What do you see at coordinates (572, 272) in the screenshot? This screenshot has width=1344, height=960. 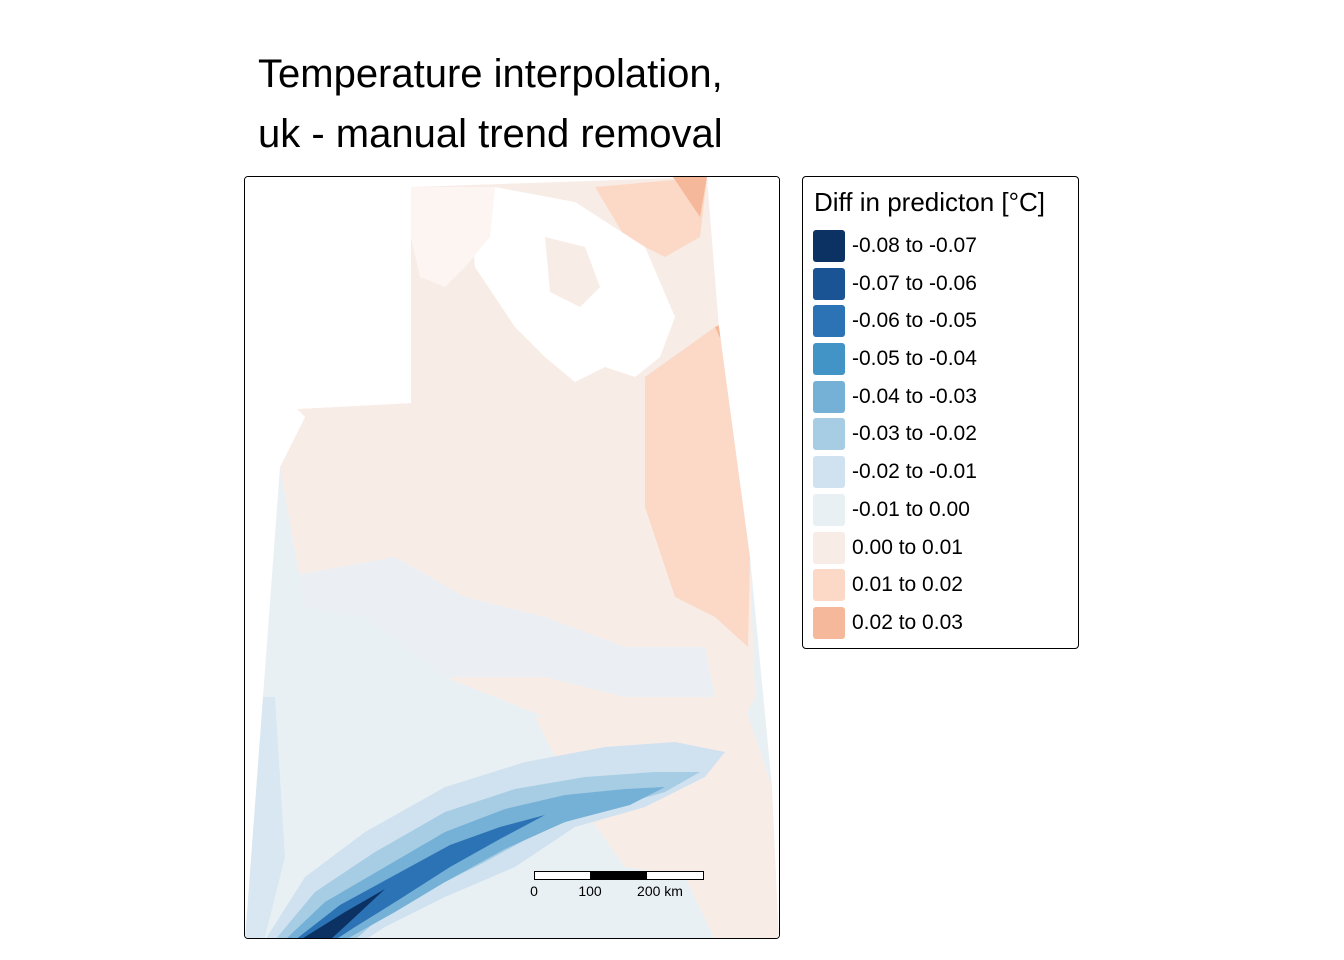 I see `water-islands` at bounding box center [572, 272].